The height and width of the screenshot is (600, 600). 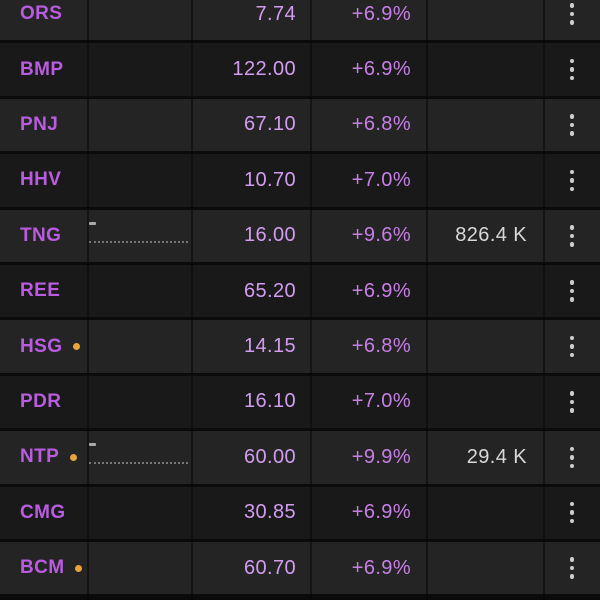 I want to click on table-row: REE 65.20 +6.9%, so click(x=300, y=292).